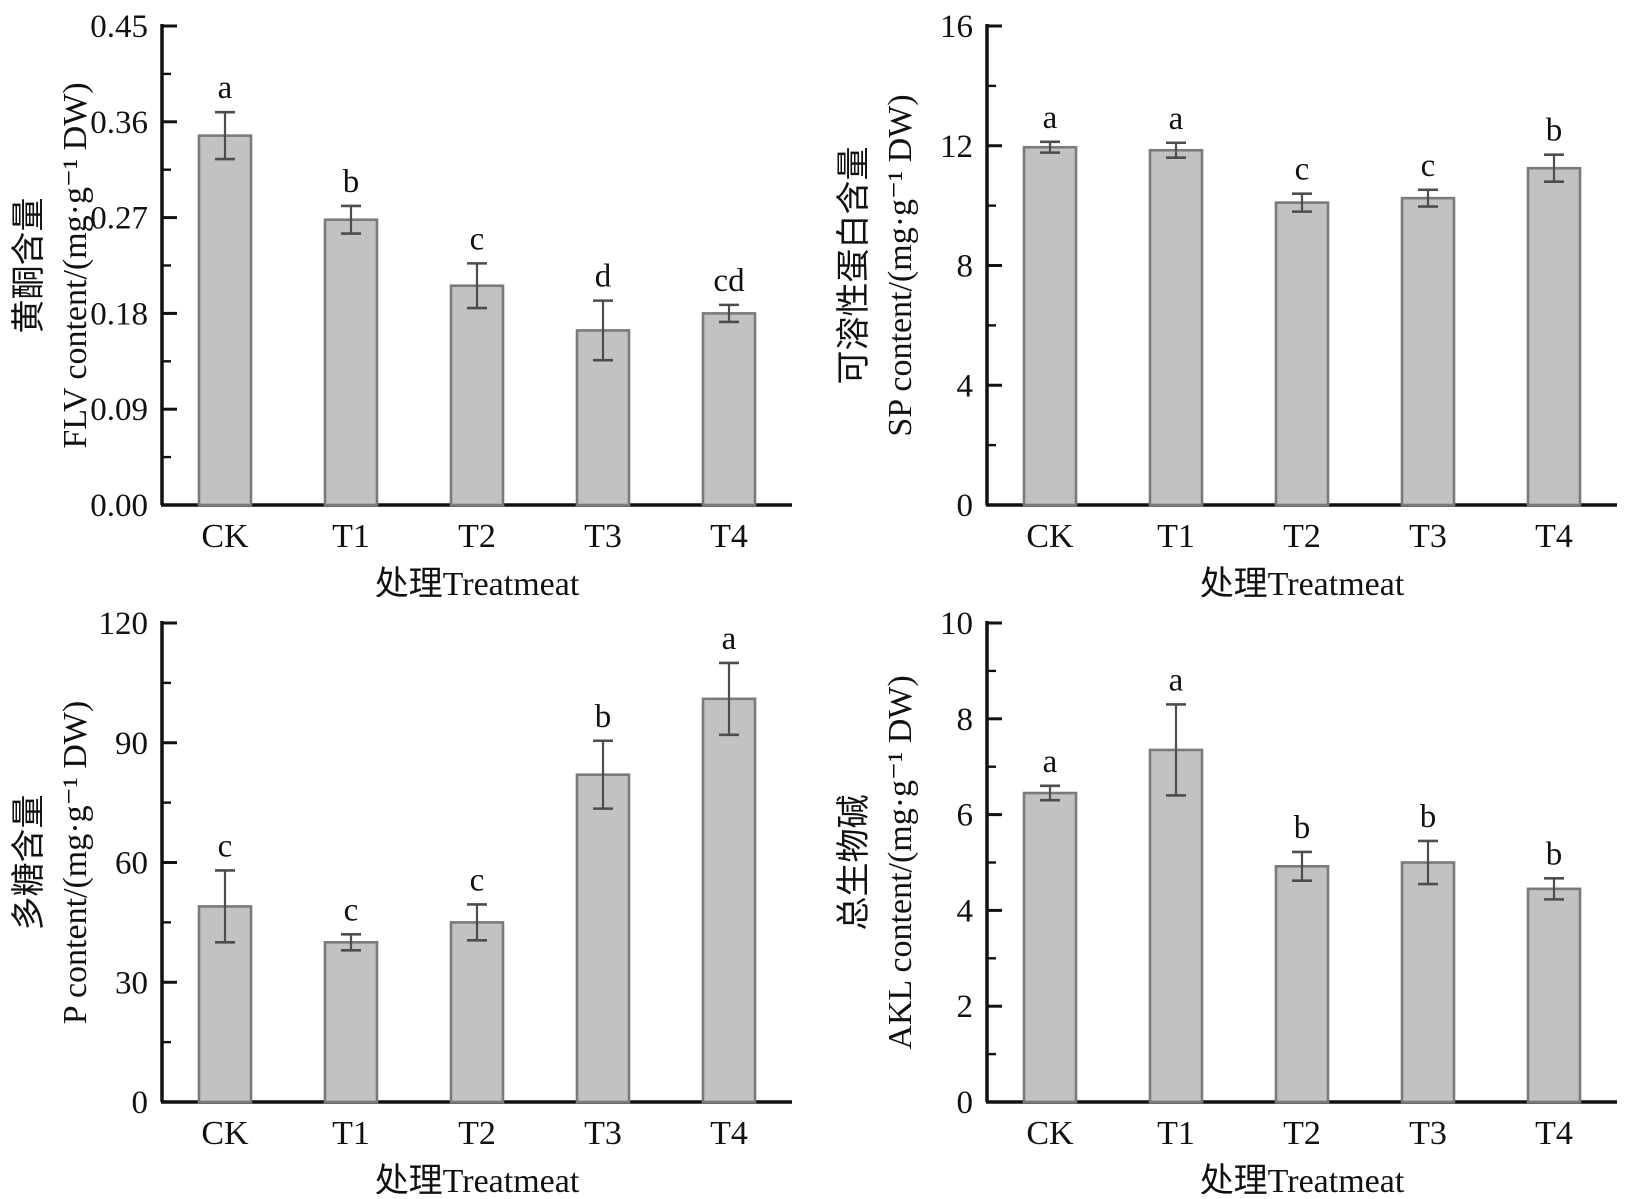 The height and width of the screenshot is (1199, 1650). I want to click on y-axis-label-line2: AKL content/(mg·g⁻¹ DW), so click(900, 862).